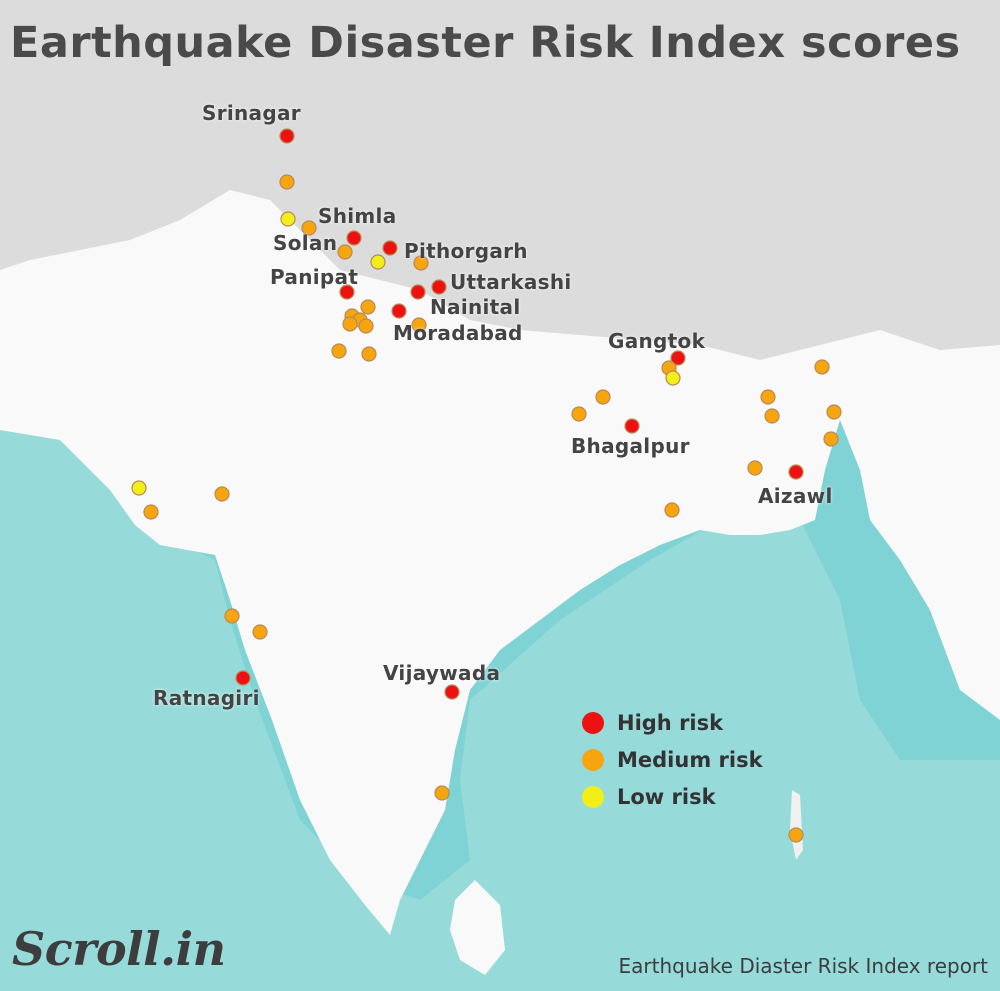 The image size is (1000, 991). I want to click on aizawl-marker, so click(796, 472).